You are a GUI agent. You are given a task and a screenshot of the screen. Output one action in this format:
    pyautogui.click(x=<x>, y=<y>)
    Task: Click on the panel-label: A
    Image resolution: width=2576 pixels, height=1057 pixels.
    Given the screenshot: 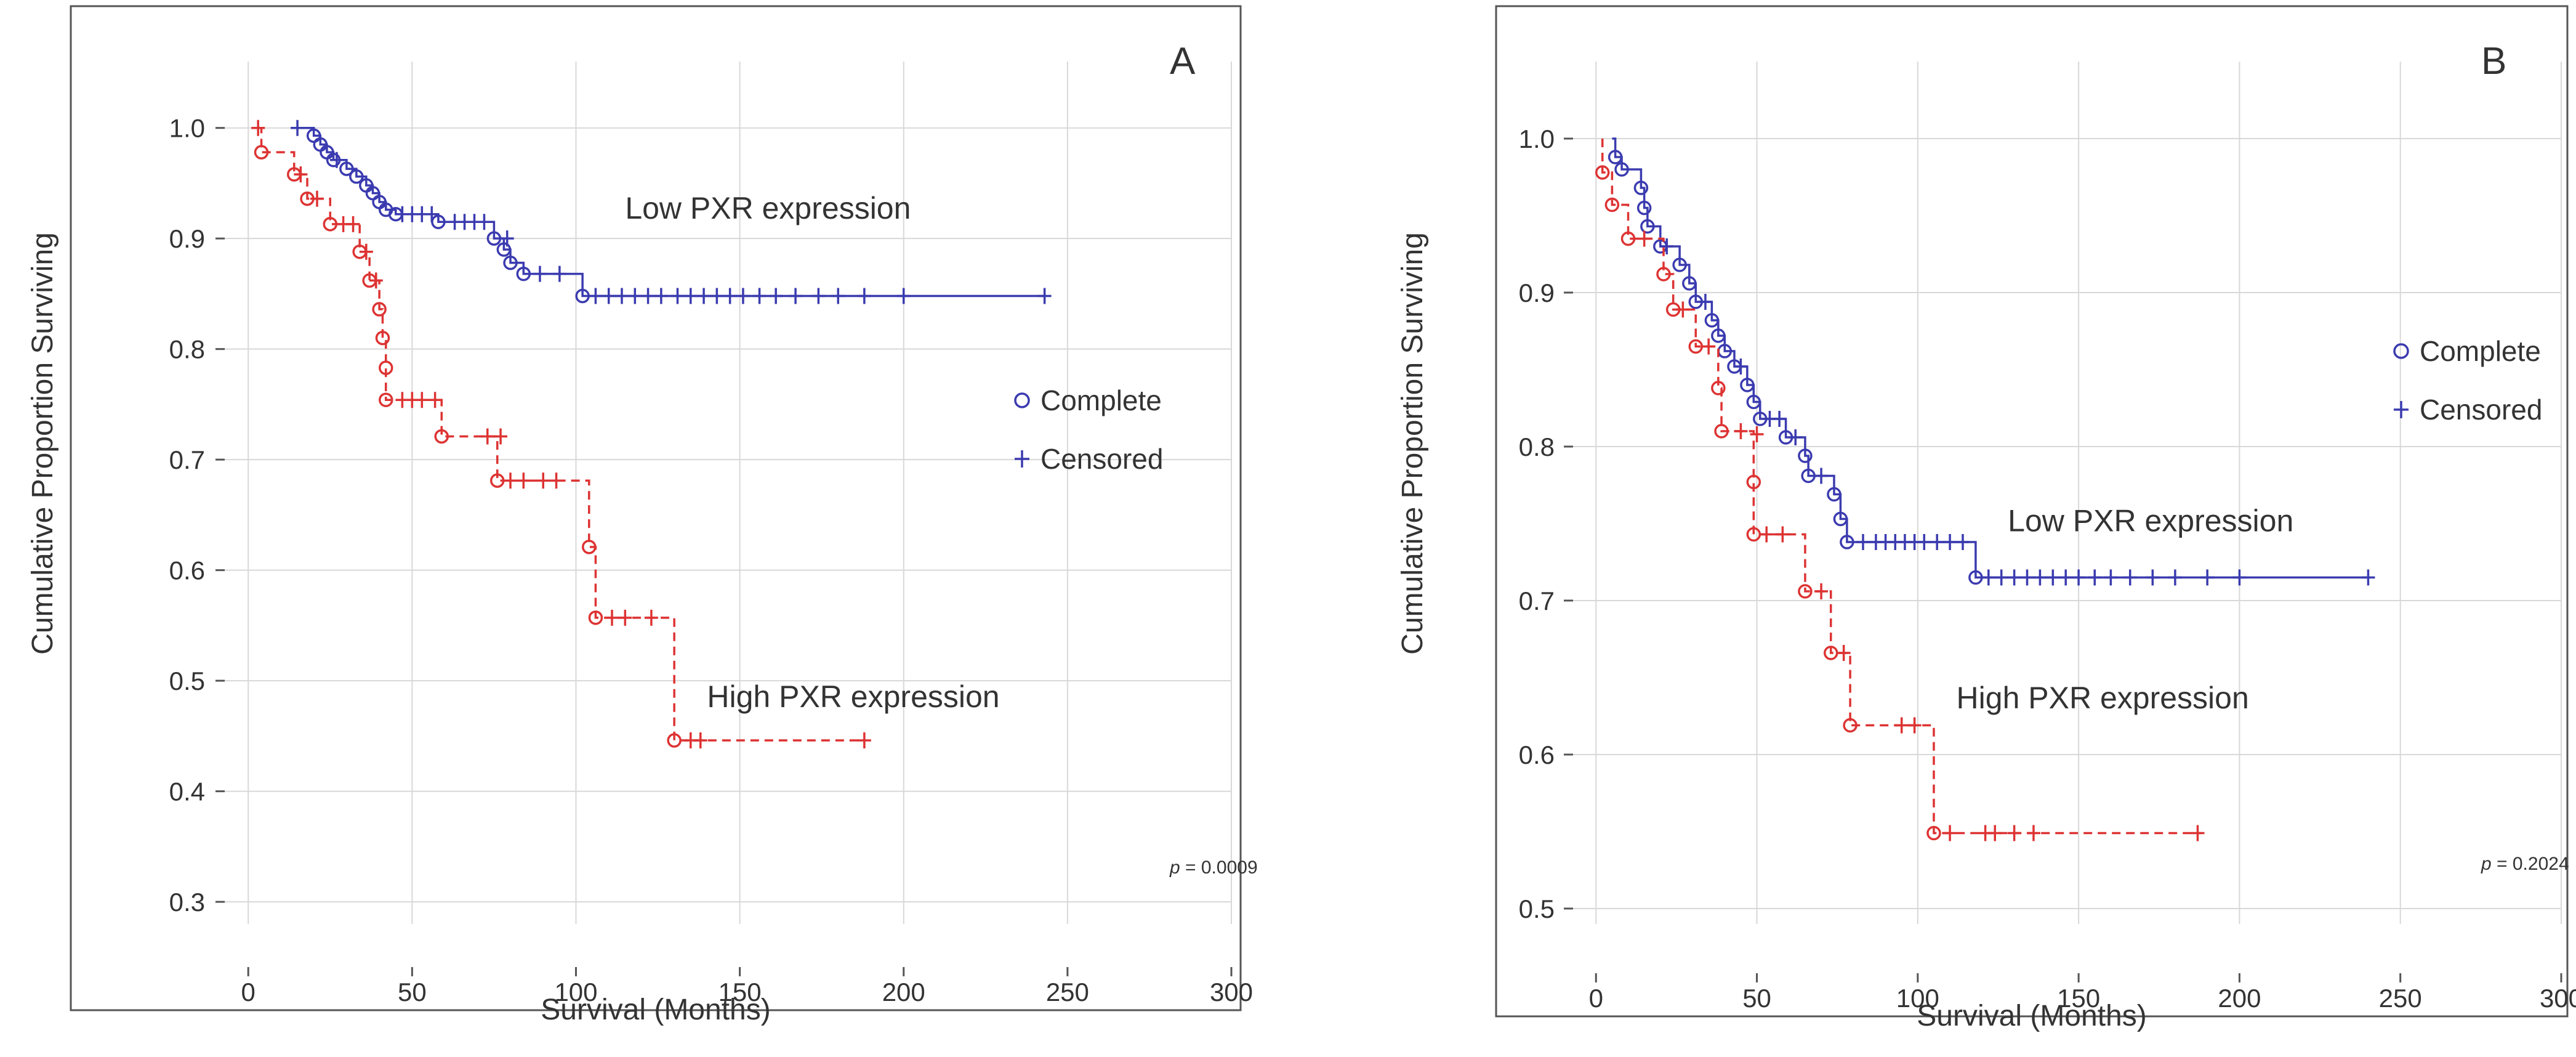 What is the action you would take?
    pyautogui.click(x=1183, y=62)
    